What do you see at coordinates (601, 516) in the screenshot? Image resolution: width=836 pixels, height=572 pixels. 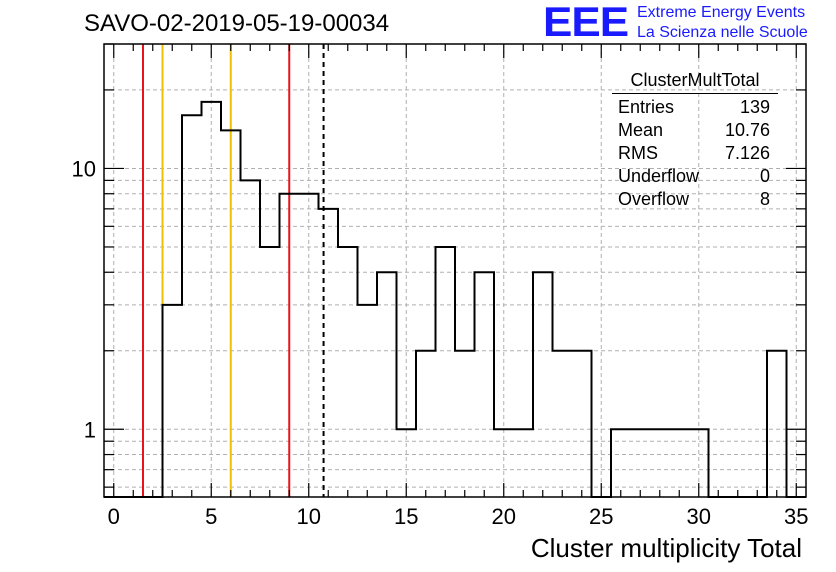 I see `x-tick-label: 25` at bounding box center [601, 516].